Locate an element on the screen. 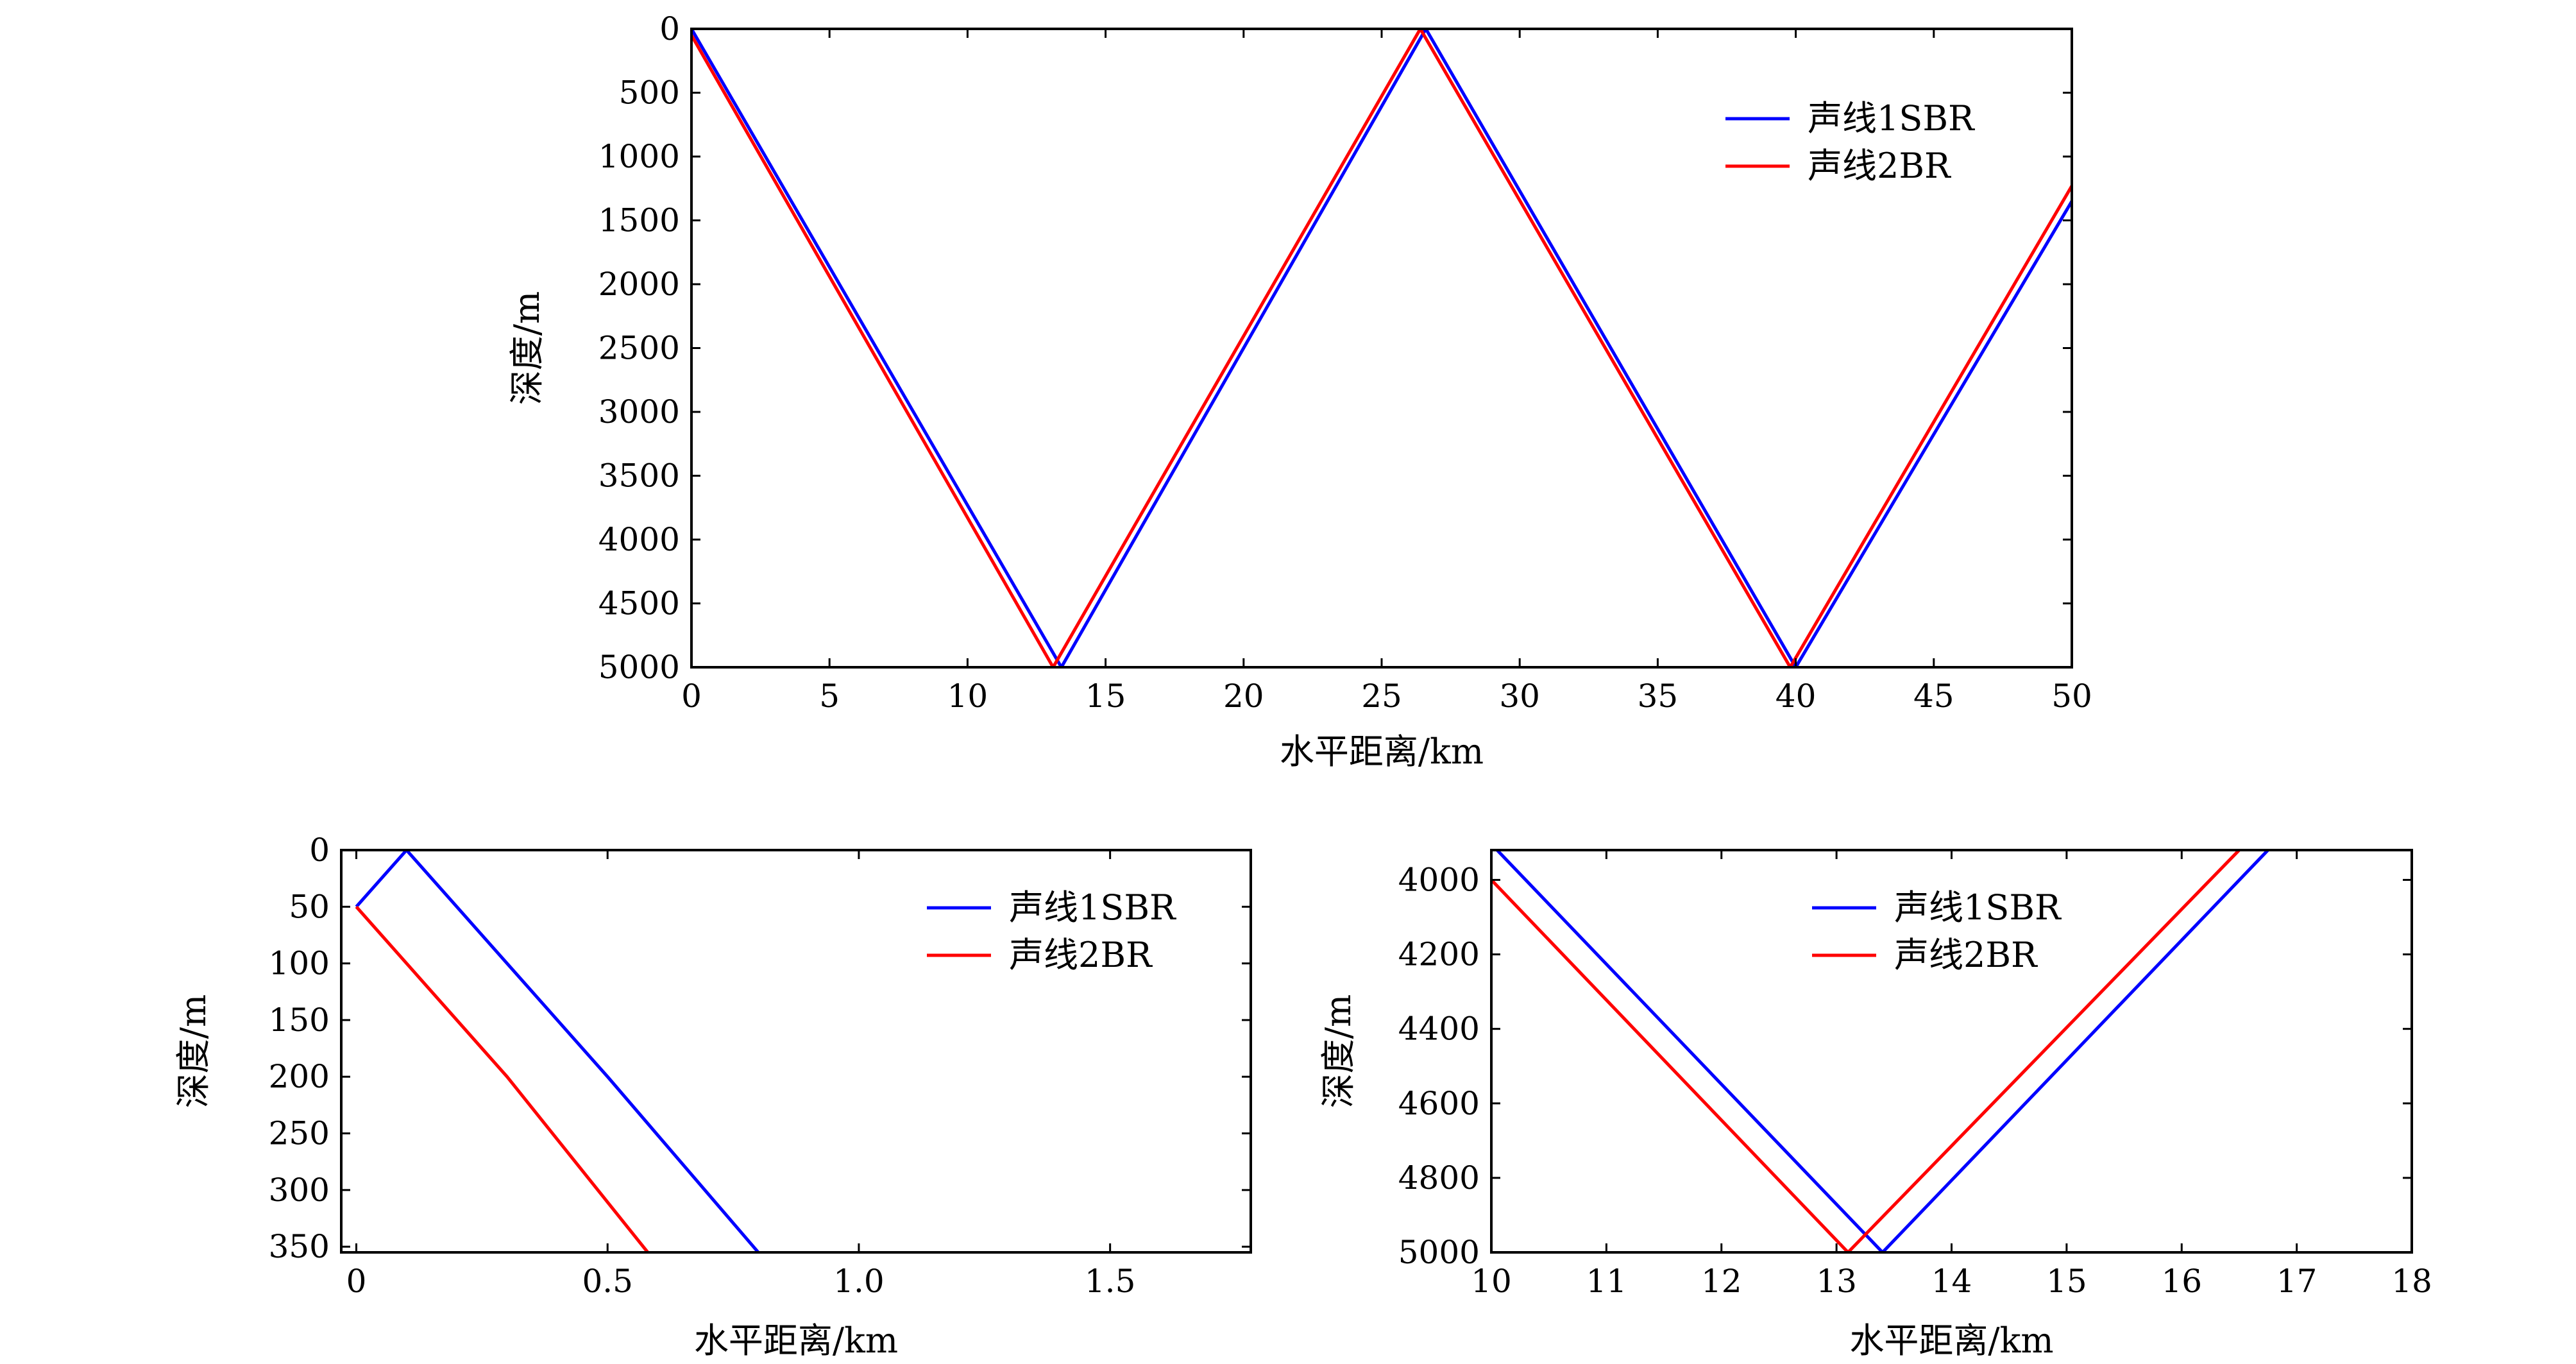  y-tick-label: 500 is located at coordinates (649, 93).